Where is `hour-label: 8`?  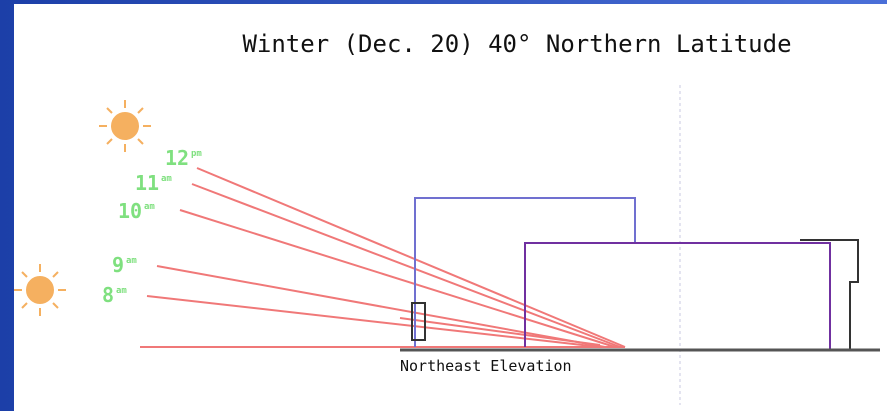
hour-label: 8 is located at coordinates (108, 295).